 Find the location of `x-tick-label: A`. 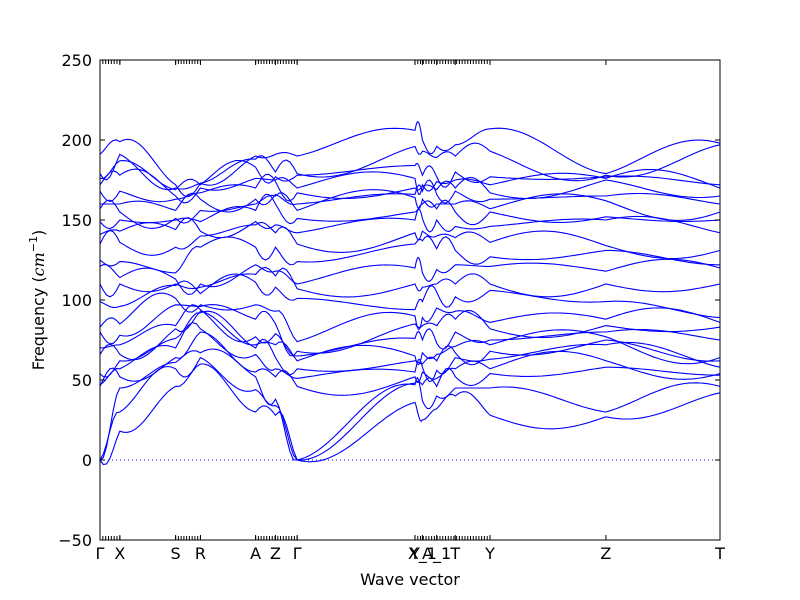

x-tick-label: A is located at coordinates (255, 553).